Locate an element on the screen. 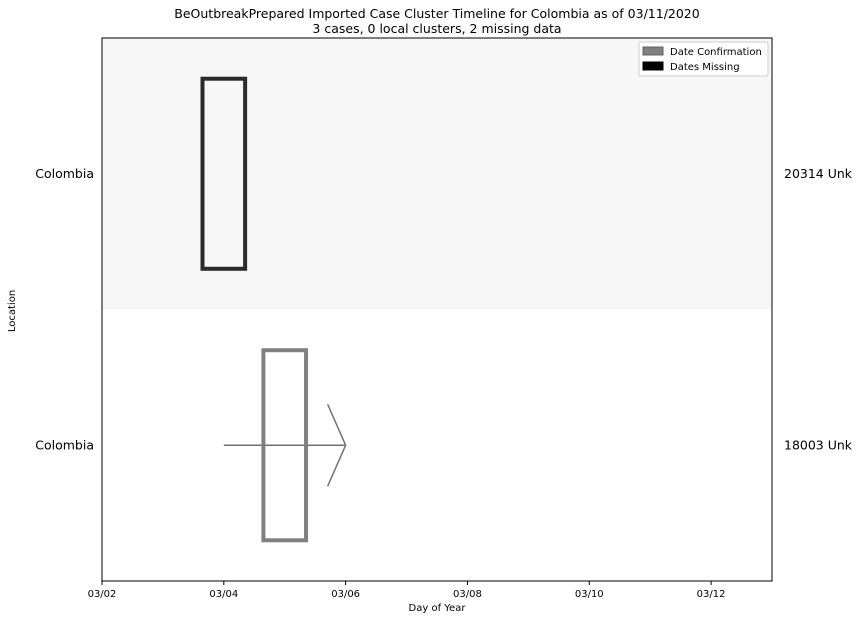 This screenshot has width=859, height=624. x-axis-label: Day of Year is located at coordinates (438, 608).